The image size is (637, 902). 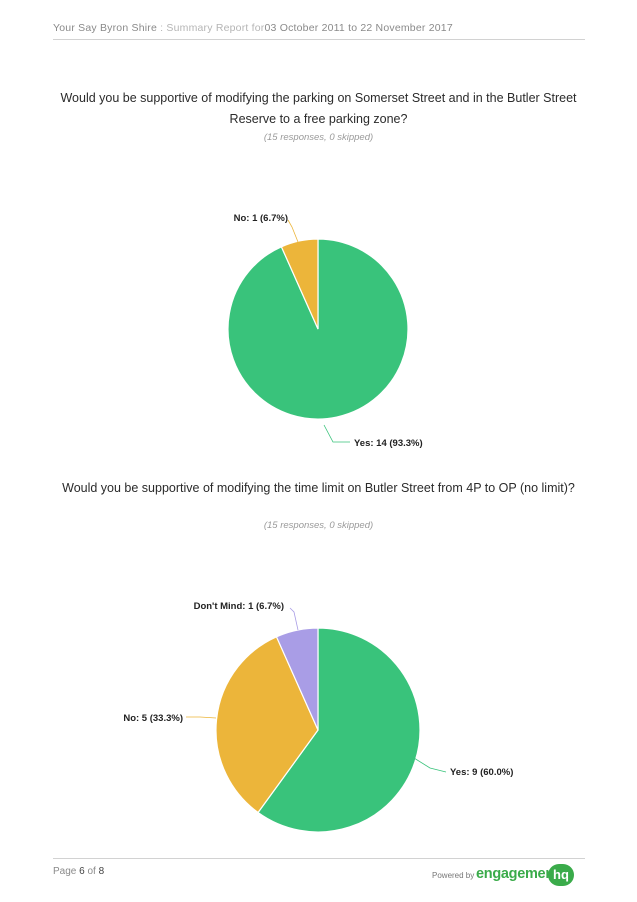 What do you see at coordinates (319, 858) in the screenshot?
I see `footer-divider` at bounding box center [319, 858].